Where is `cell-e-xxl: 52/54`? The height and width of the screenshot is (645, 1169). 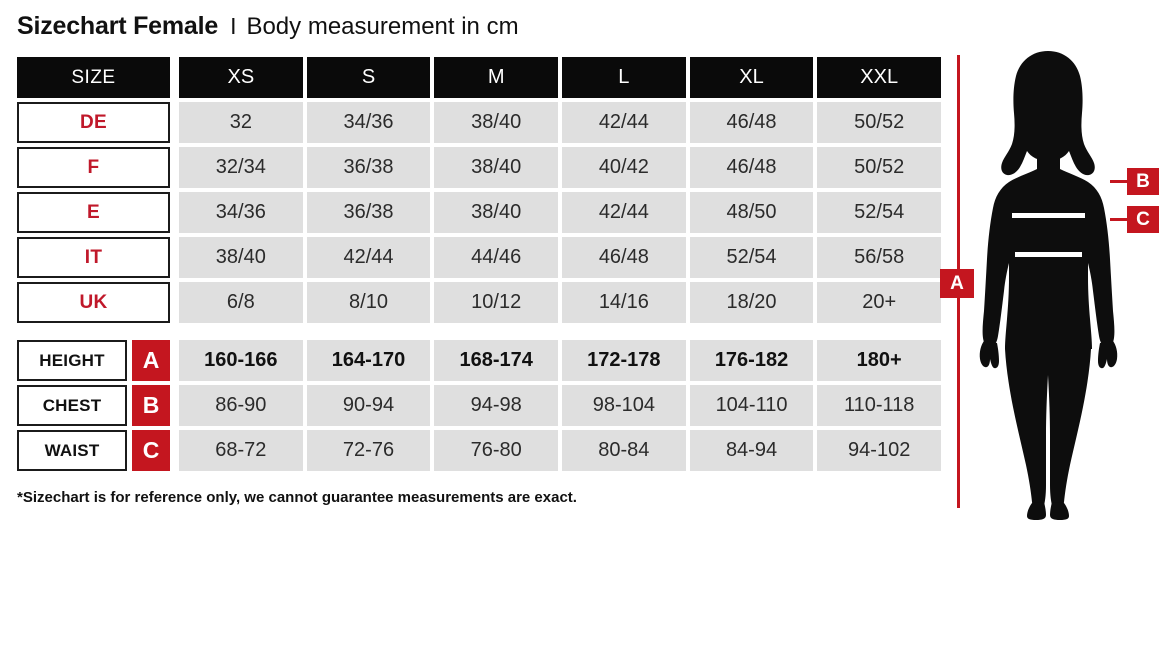
cell-e-xxl: 52/54 is located at coordinates (879, 212).